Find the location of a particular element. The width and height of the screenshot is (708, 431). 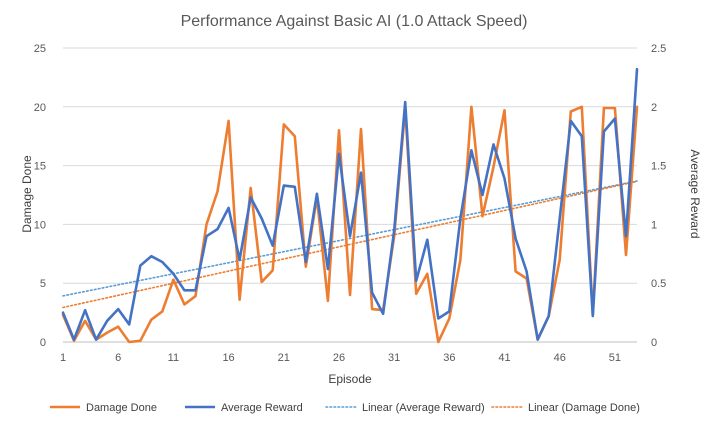

y-tick-left: 15 is located at coordinates (40, 167).